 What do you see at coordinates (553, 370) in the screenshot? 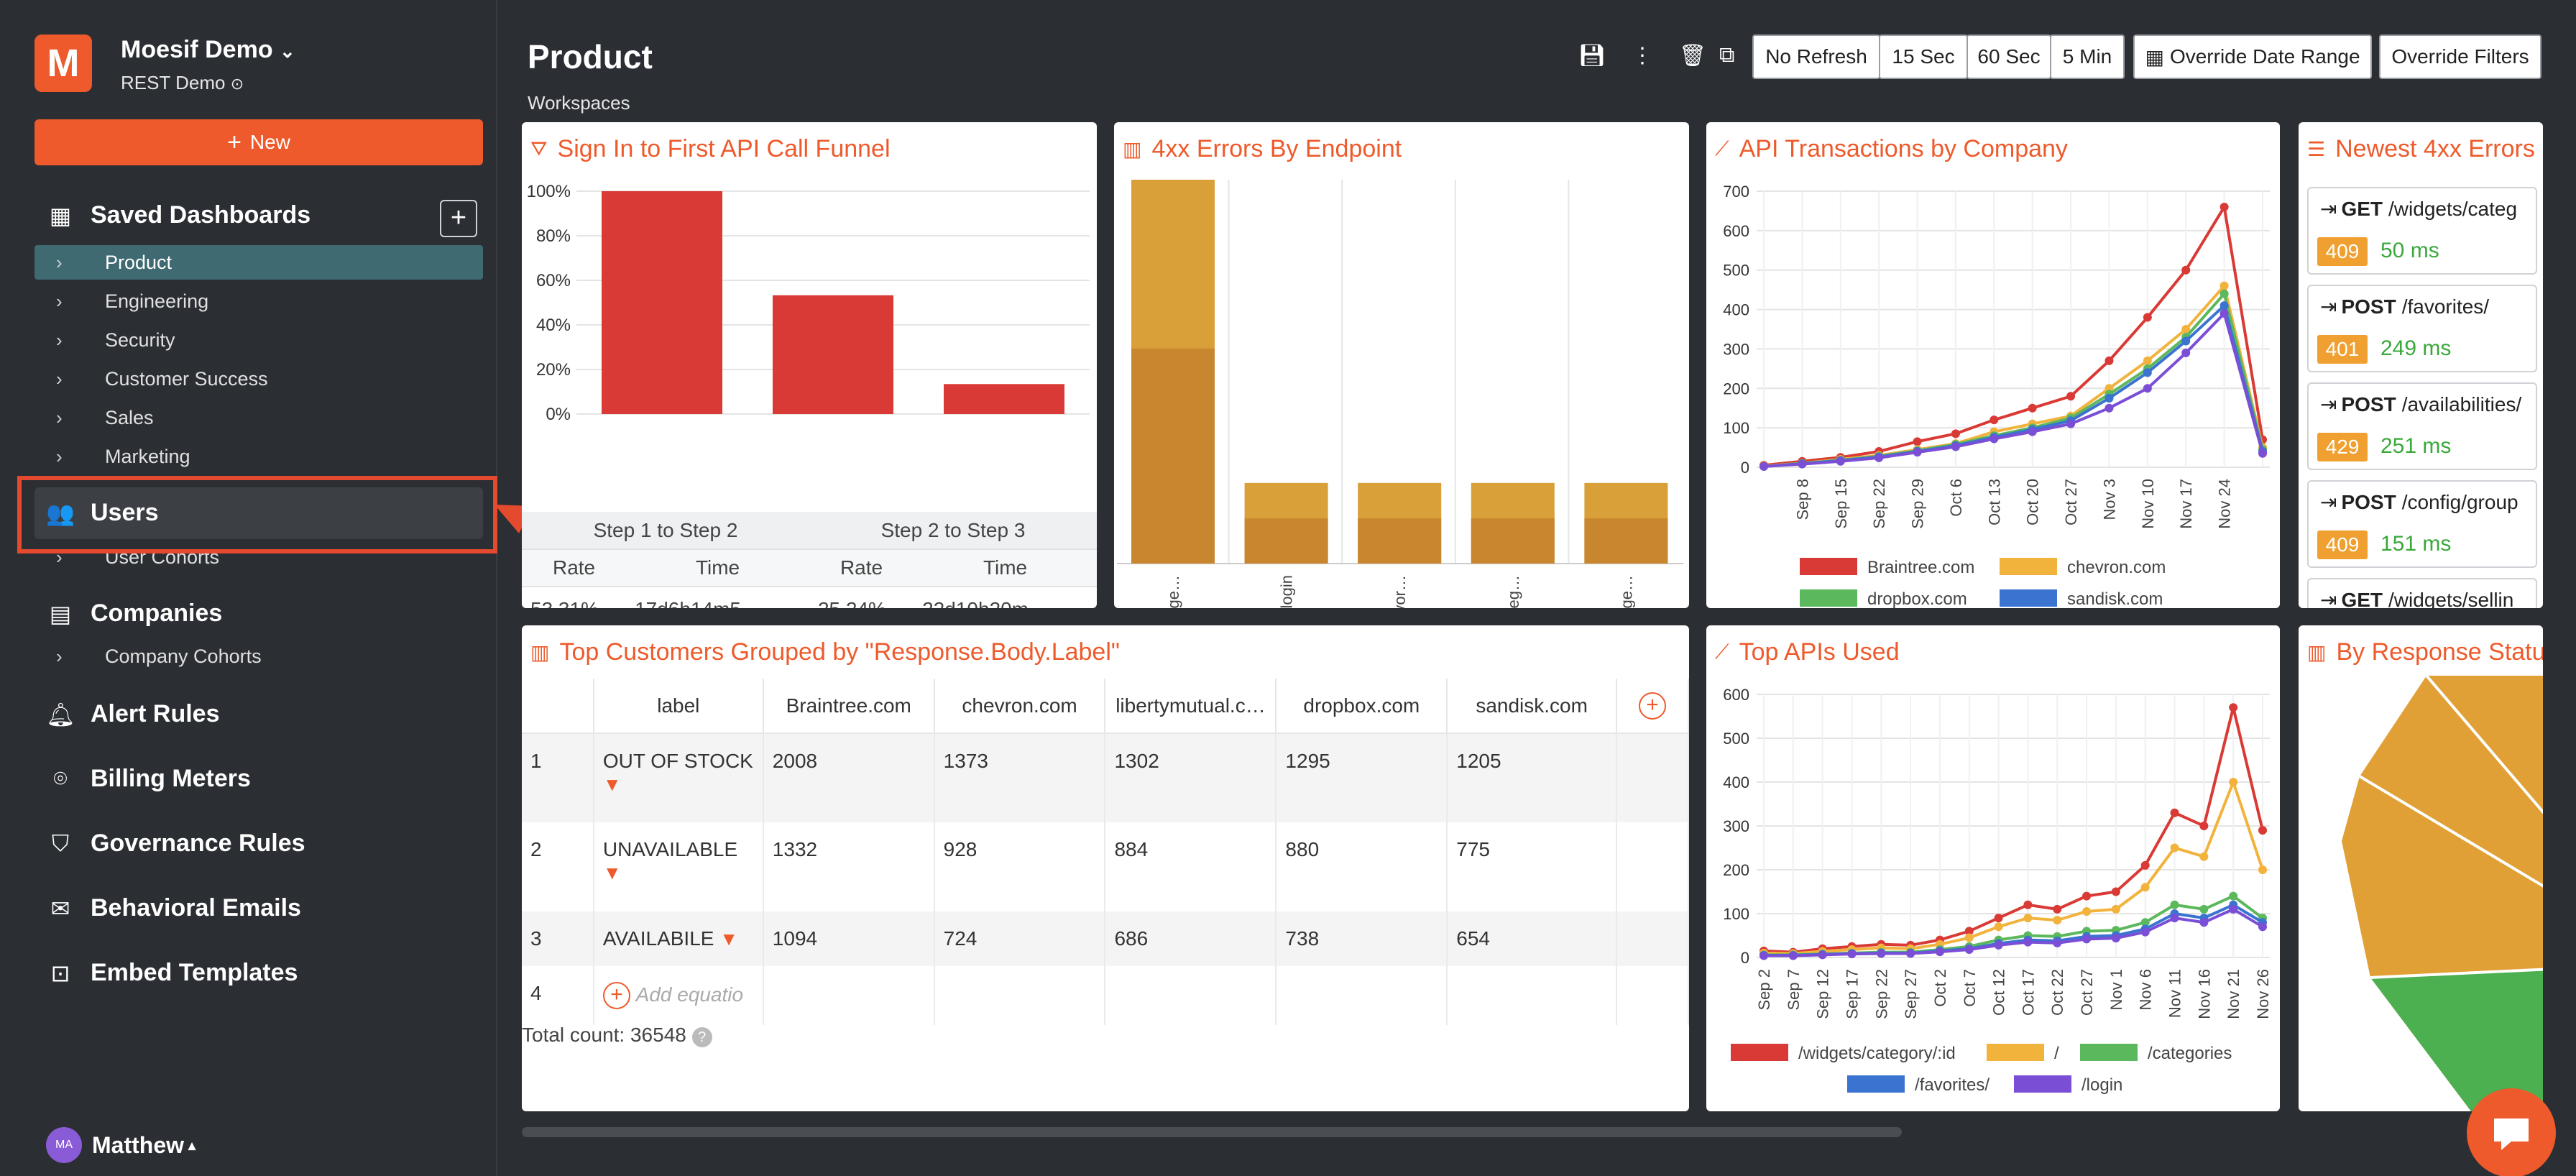
I see `y-tick-label: 20%` at bounding box center [553, 370].